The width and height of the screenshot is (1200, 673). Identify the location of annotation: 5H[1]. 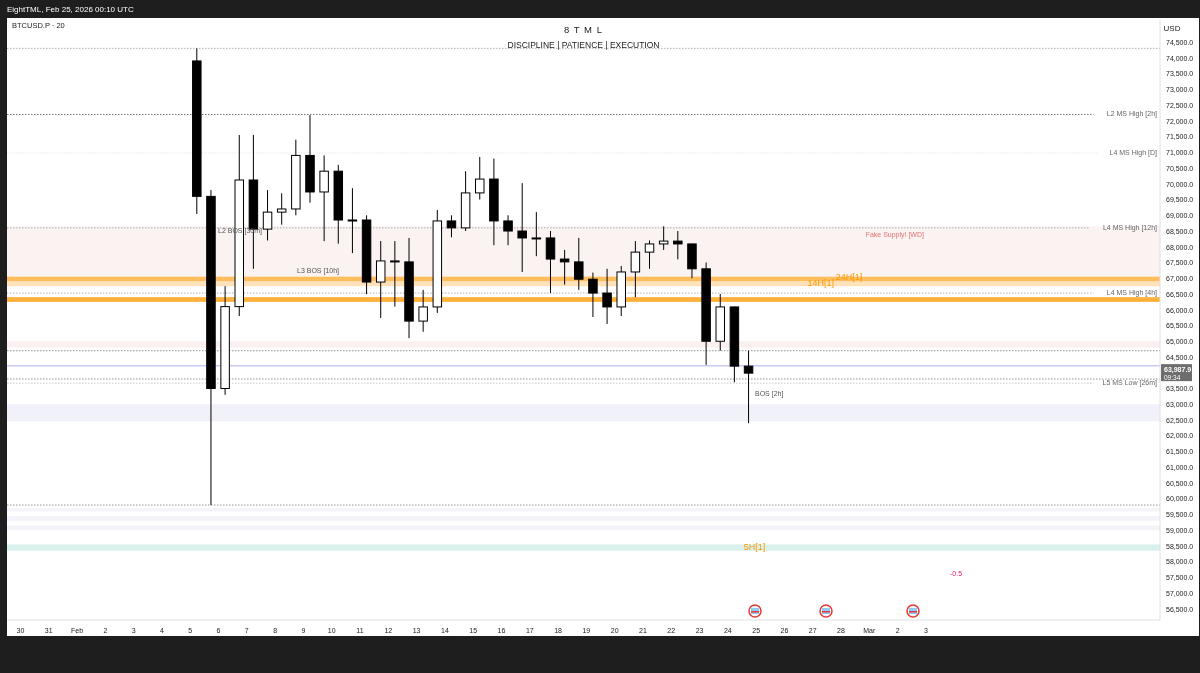
(754, 546).